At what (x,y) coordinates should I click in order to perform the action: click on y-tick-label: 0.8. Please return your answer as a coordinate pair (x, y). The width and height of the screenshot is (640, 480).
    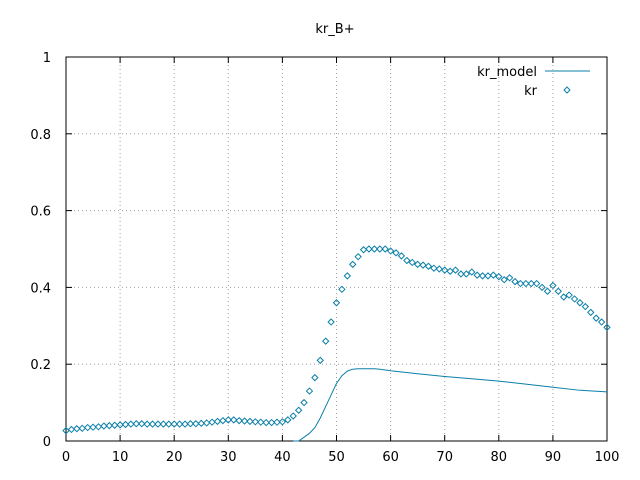
    Looking at the image, I should click on (40, 135).